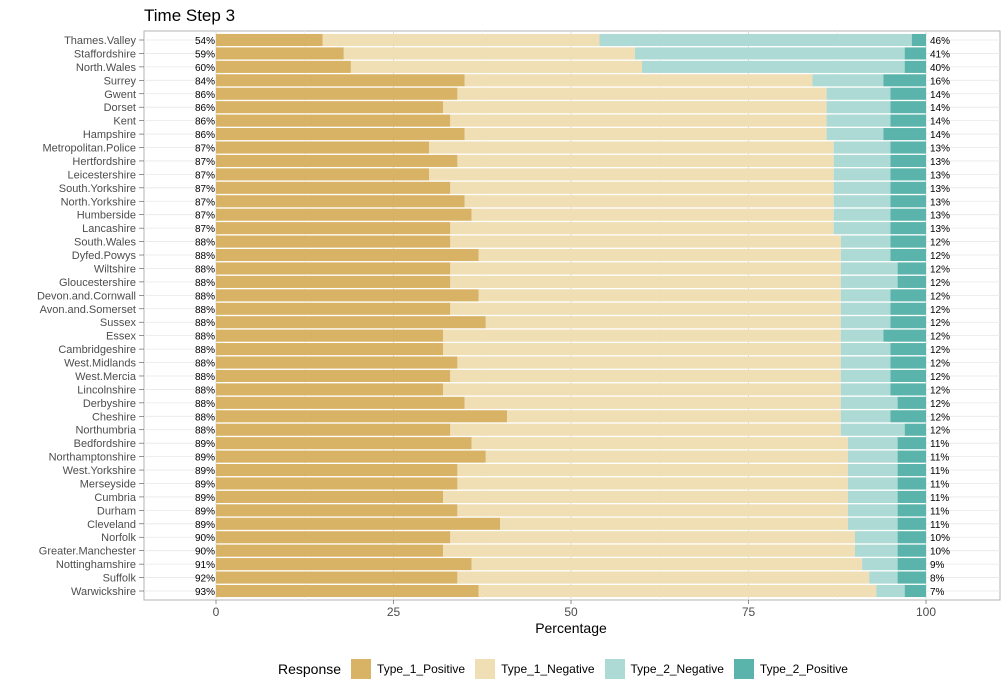  What do you see at coordinates (111, 525) in the screenshot?
I see `category-label: Cleveland` at bounding box center [111, 525].